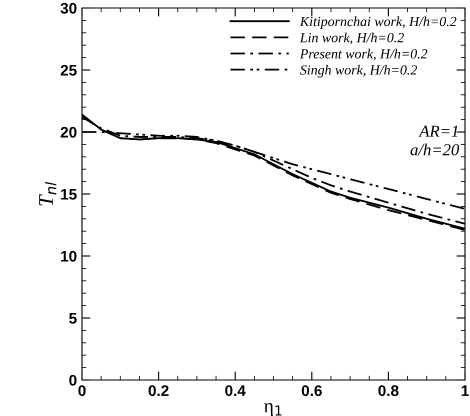  I want to click on x-tick-label: 0.2, so click(158, 390).